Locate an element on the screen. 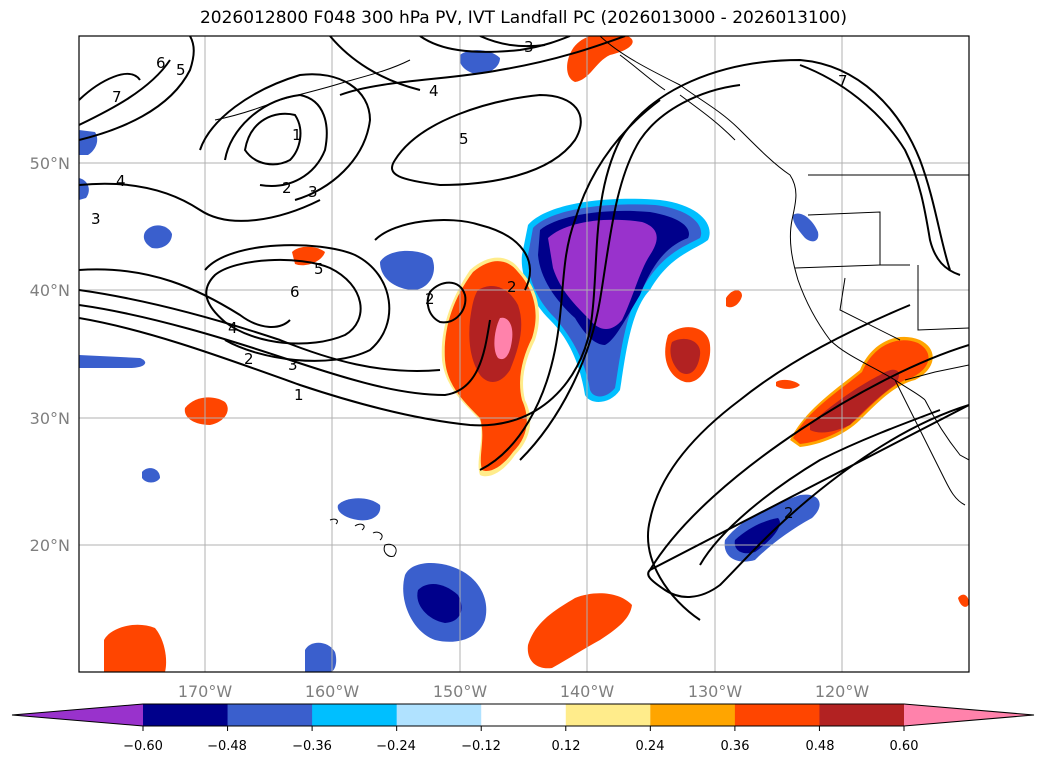 The width and height of the screenshot is (1047, 765). contour-mid-bands is located at coordinates (630, 272).